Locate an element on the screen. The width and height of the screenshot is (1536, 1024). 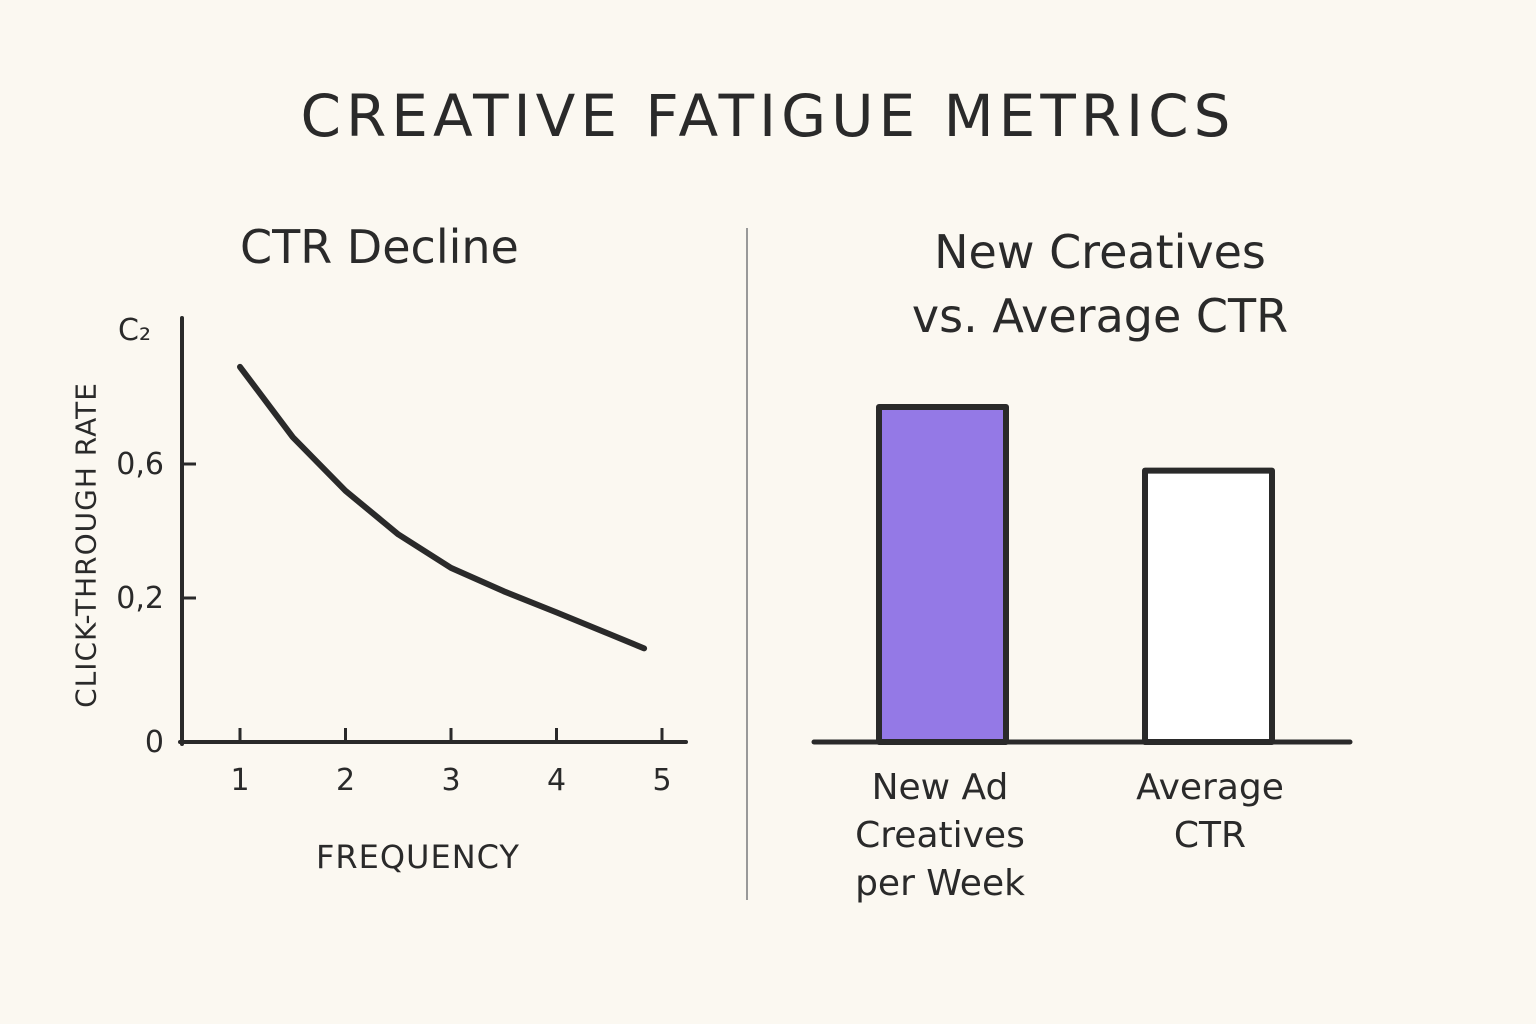
x-tick-label: 2 is located at coordinates (345, 780).